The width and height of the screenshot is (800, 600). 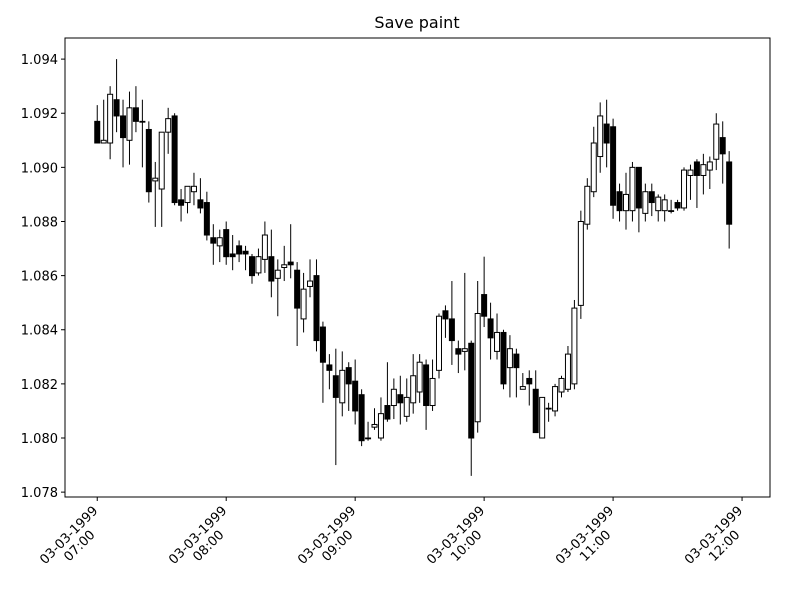 What do you see at coordinates (39, 493) in the screenshot?
I see `y-tick-label: 1.078` at bounding box center [39, 493].